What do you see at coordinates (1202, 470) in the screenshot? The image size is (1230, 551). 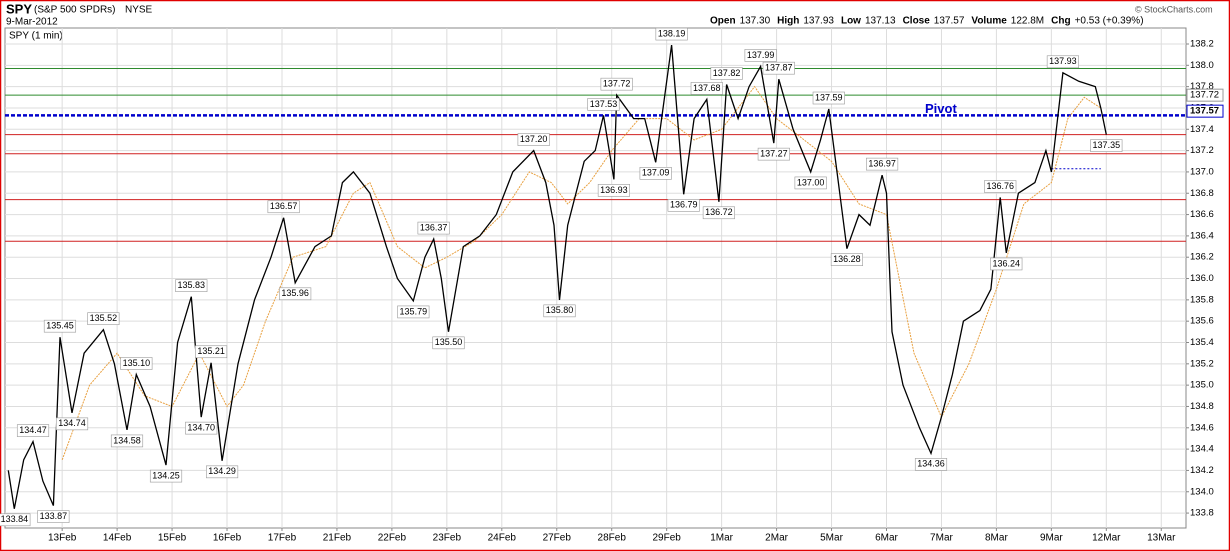 I see `y-tick-label: 134.2` at bounding box center [1202, 470].